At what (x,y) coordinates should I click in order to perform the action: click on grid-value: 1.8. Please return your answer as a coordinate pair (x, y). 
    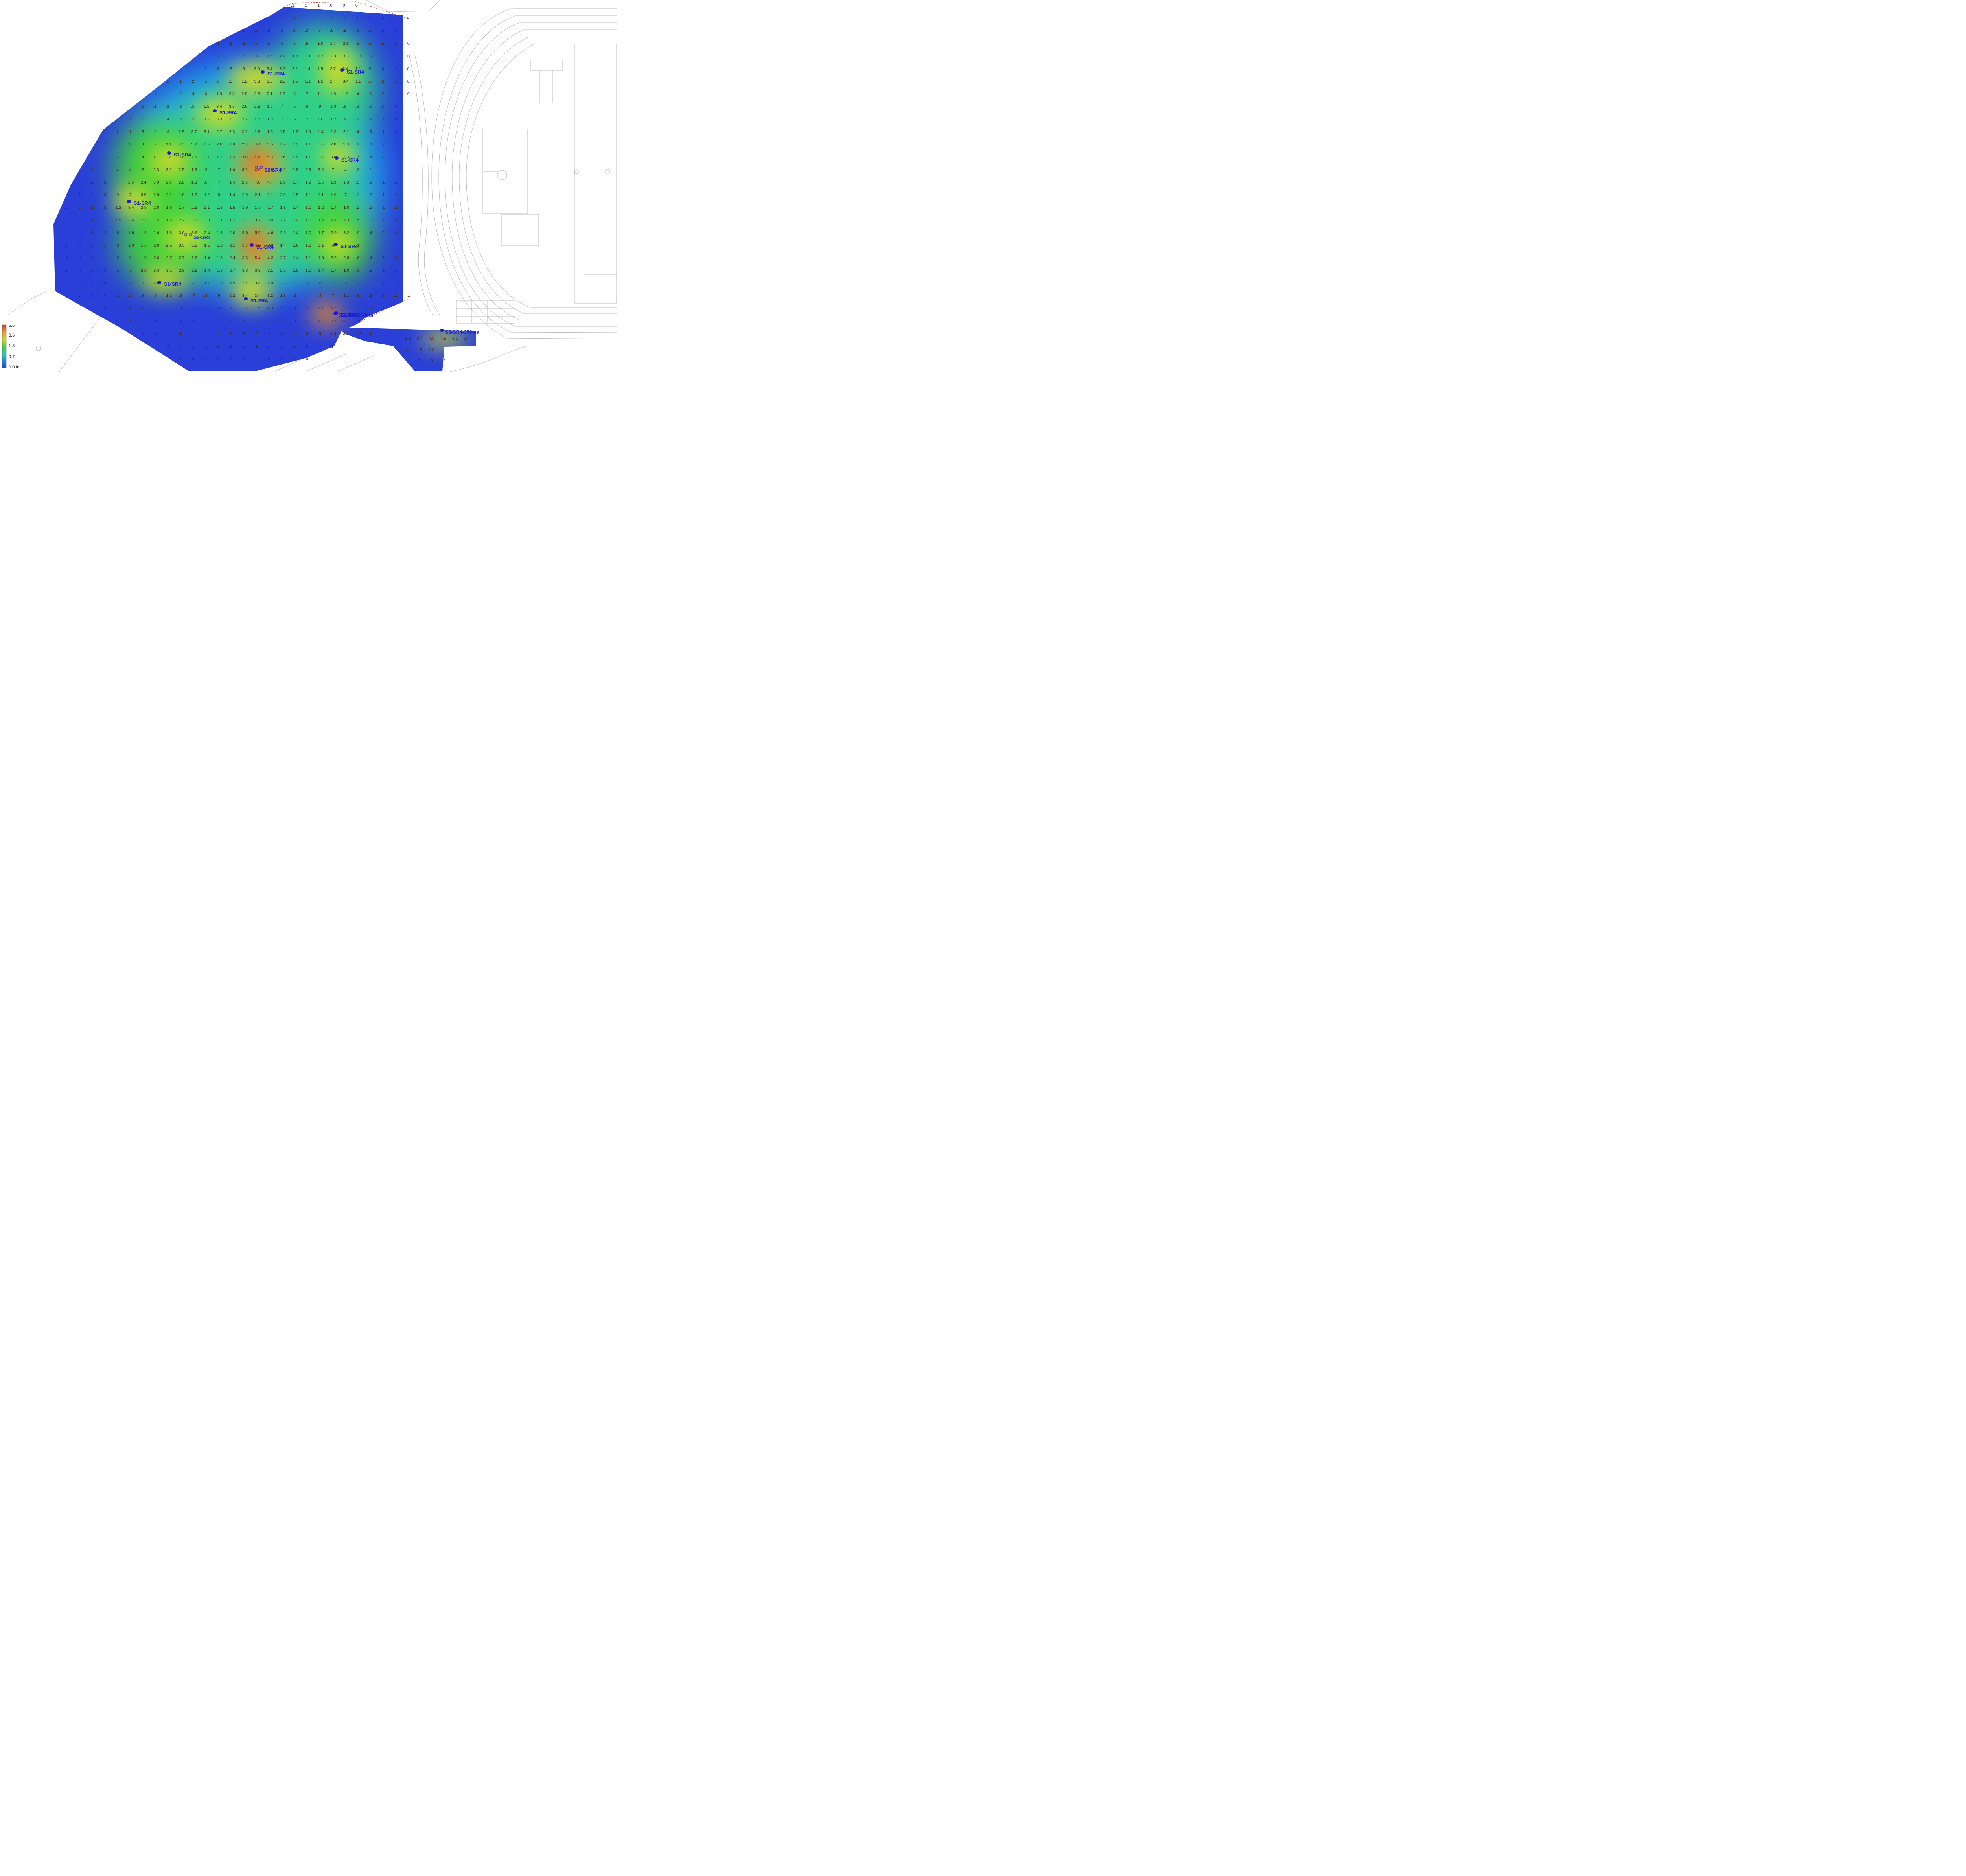
    Looking at the image, I should click on (308, 245).